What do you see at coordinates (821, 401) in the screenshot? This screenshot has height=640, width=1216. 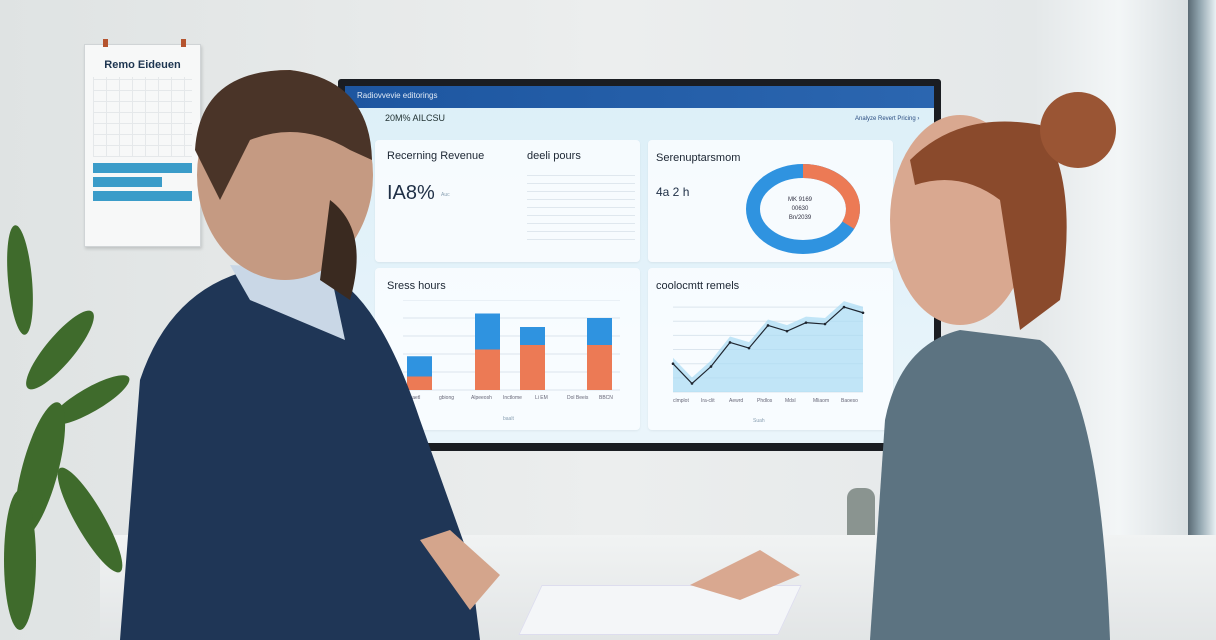 I see `line-category-label: Mliaom` at bounding box center [821, 401].